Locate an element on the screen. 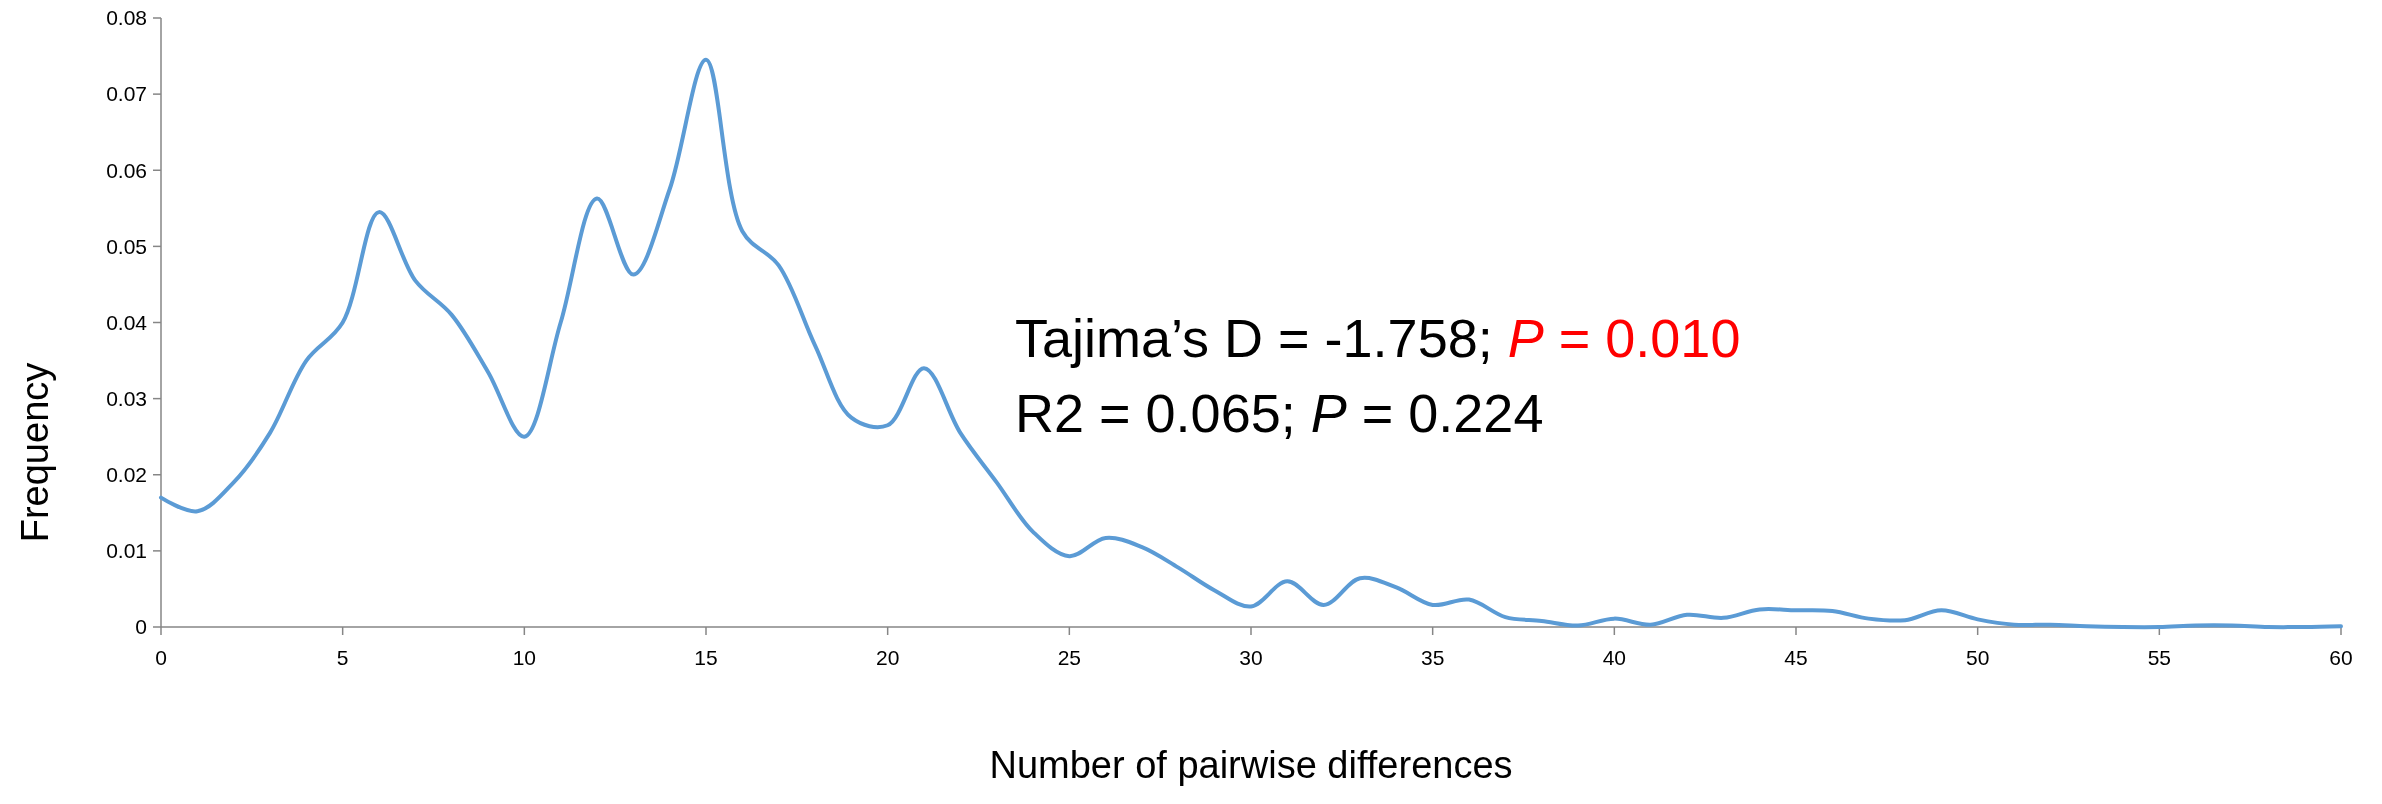 This screenshot has height=804, width=2382. y-tick-label: 0.05 is located at coordinates (126, 246).